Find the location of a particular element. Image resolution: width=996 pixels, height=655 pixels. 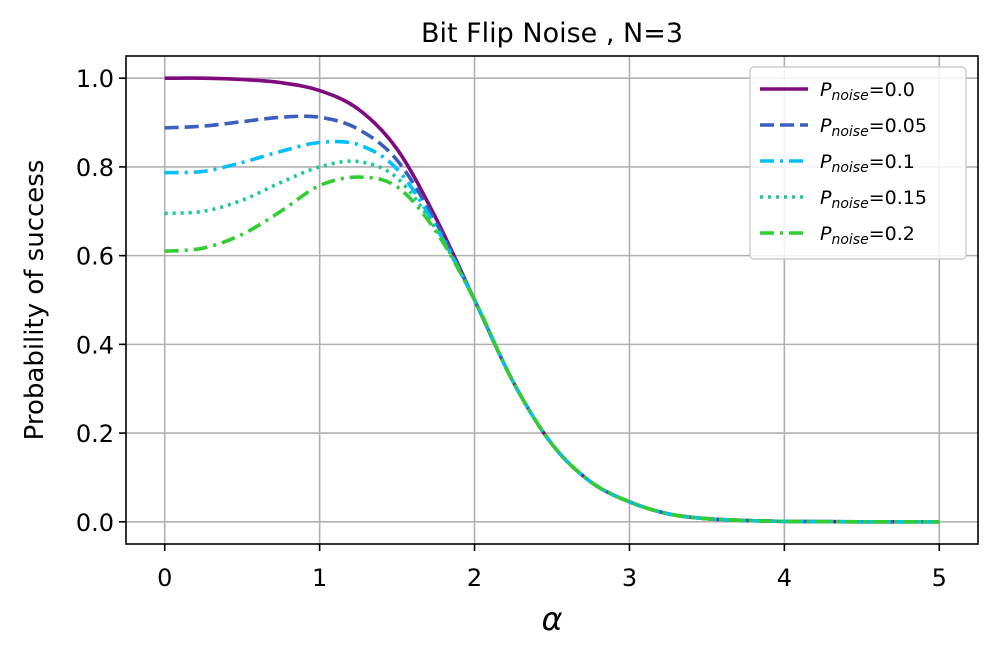

y-tick-label: 0.6 is located at coordinates (95, 257).